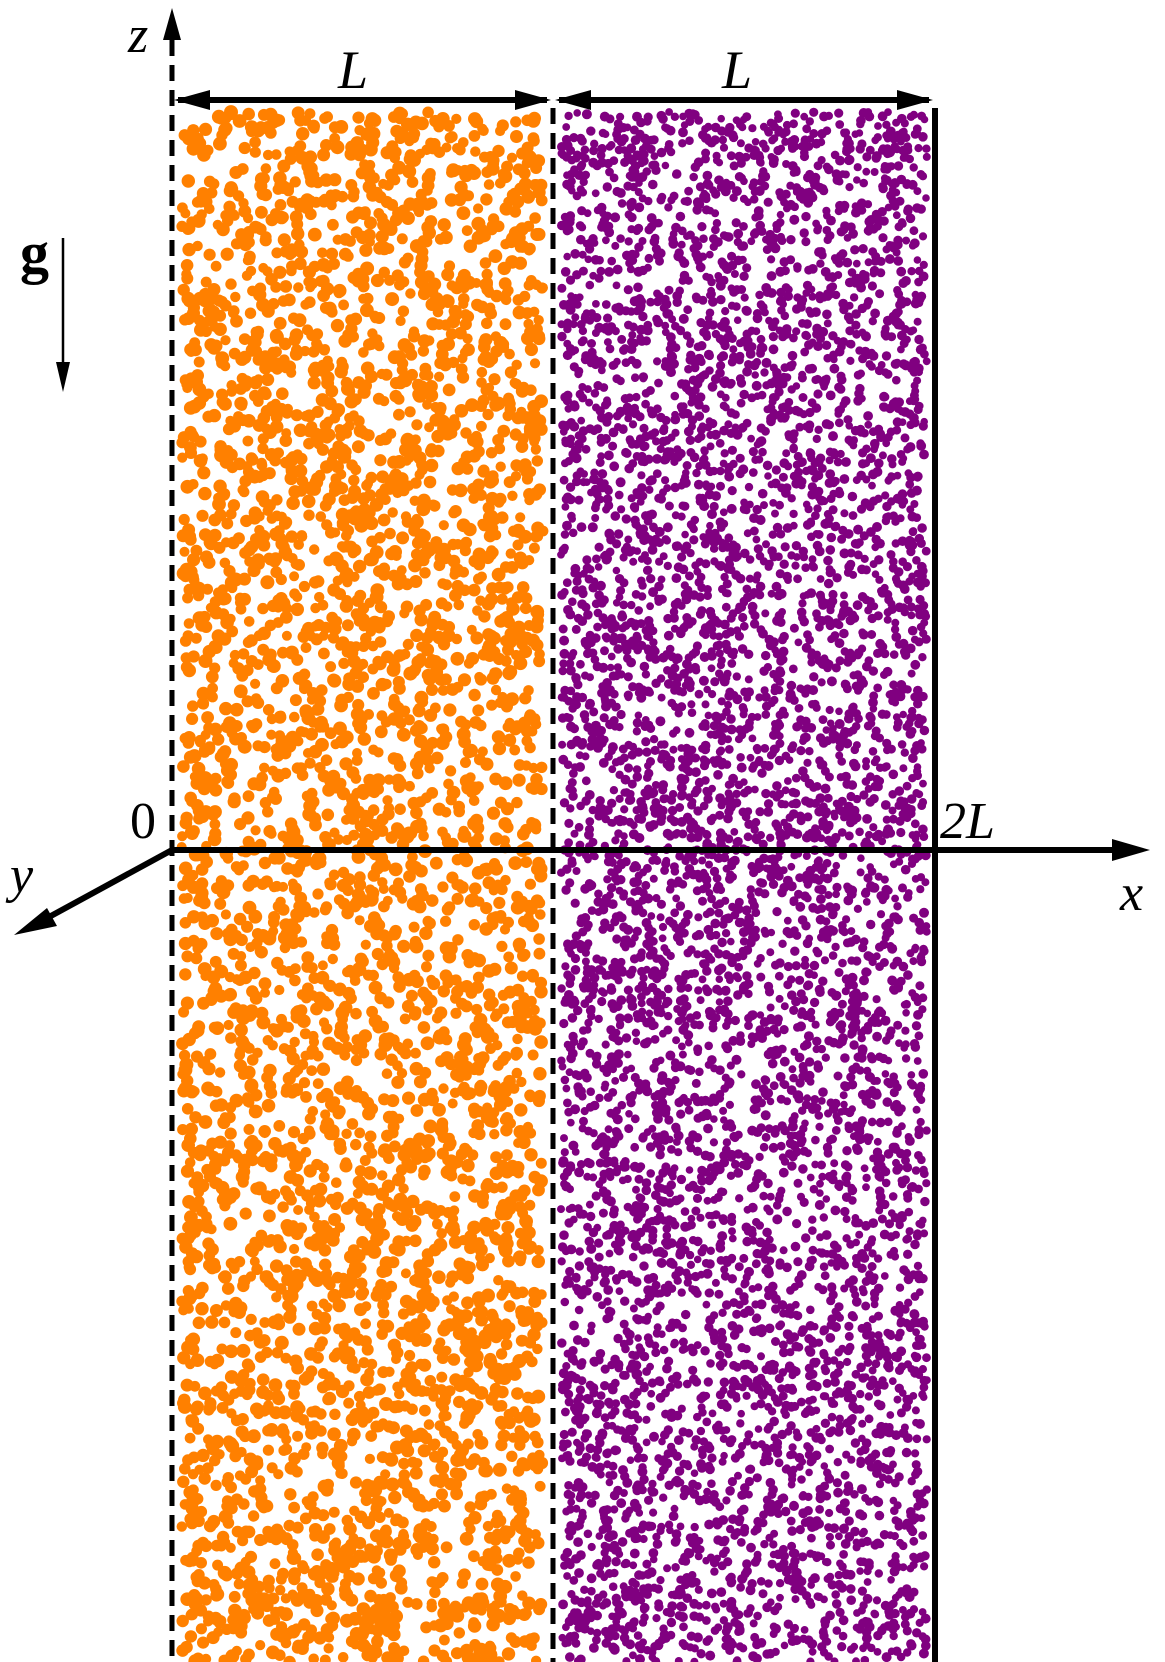 The image size is (1165, 1662). What do you see at coordinates (967, 821) in the screenshot?
I see `x-end-label: 2L` at bounding box center [967, 821].